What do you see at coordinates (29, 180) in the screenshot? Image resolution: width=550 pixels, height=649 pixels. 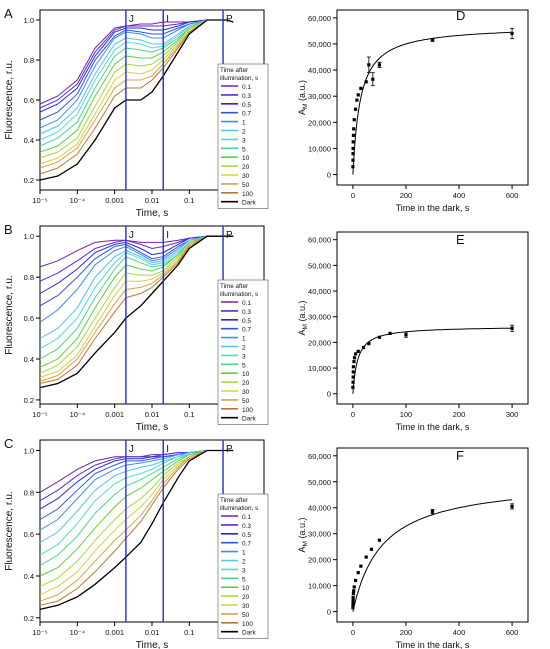 I see `y-tick-label: 0.2` at bounding box center [29, 180].